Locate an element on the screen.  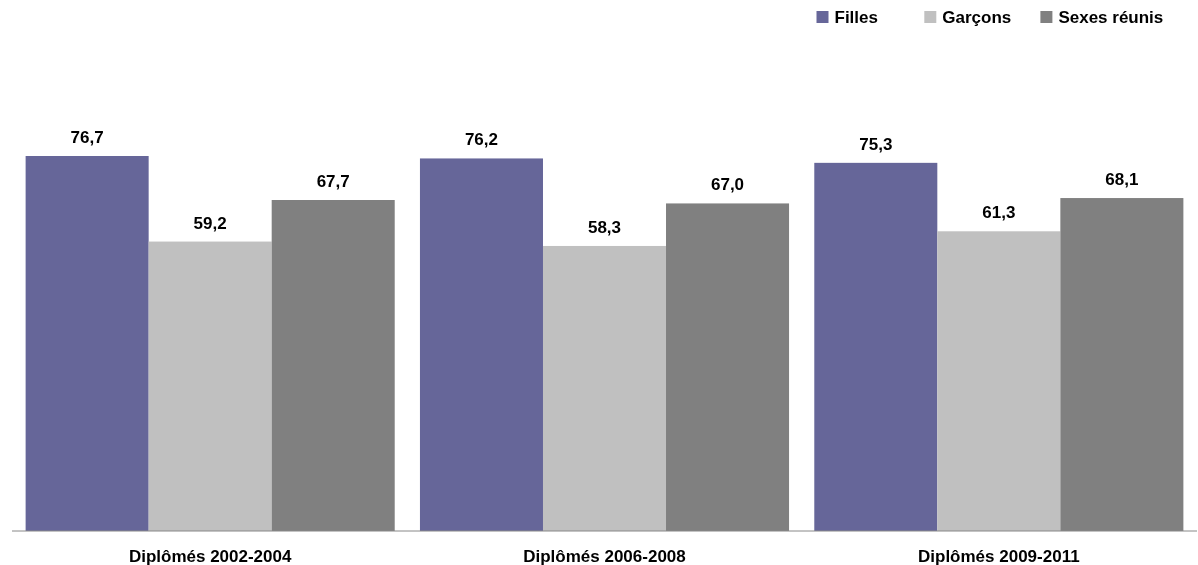
legend-label: Garçons is located at coordinates (977, 17).